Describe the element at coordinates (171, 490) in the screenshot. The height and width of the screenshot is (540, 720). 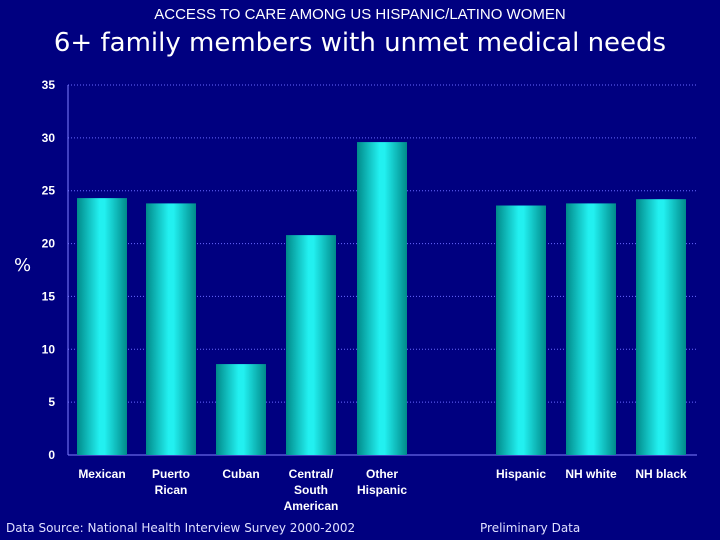
I see `x-tick-label: Rican` at that location.